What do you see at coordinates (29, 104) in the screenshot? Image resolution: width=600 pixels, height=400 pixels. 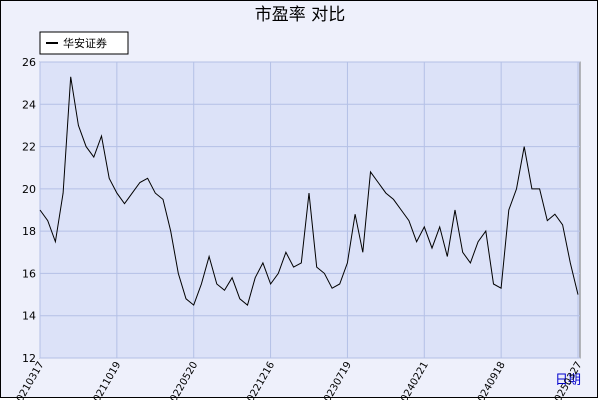 I see `y-tick-label: 24` at bounding box center [29, 104].